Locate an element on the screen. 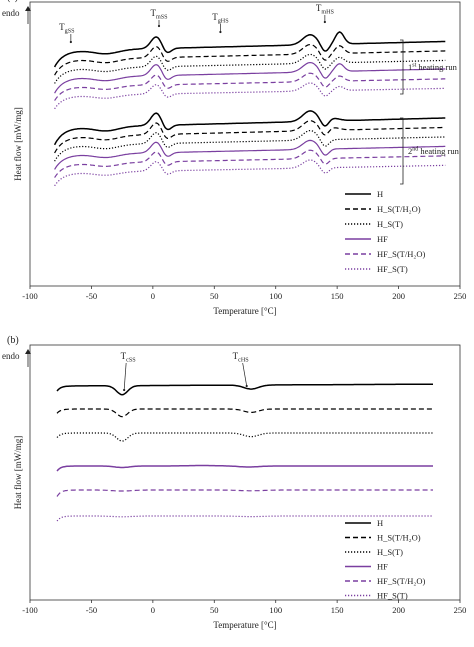 Image resolution: width=474 pixels, height=647 pixels. annotation-label: TgSS is located at coordinates (67, 28).